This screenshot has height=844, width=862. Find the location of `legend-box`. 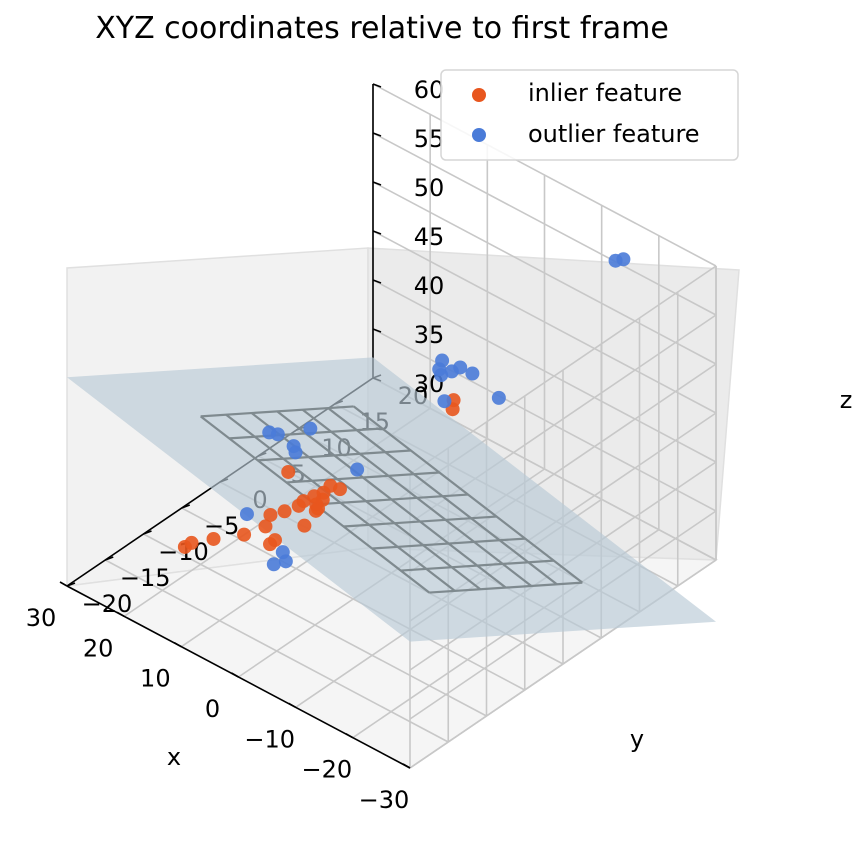

legend-box is located at coordinates (589, 115).